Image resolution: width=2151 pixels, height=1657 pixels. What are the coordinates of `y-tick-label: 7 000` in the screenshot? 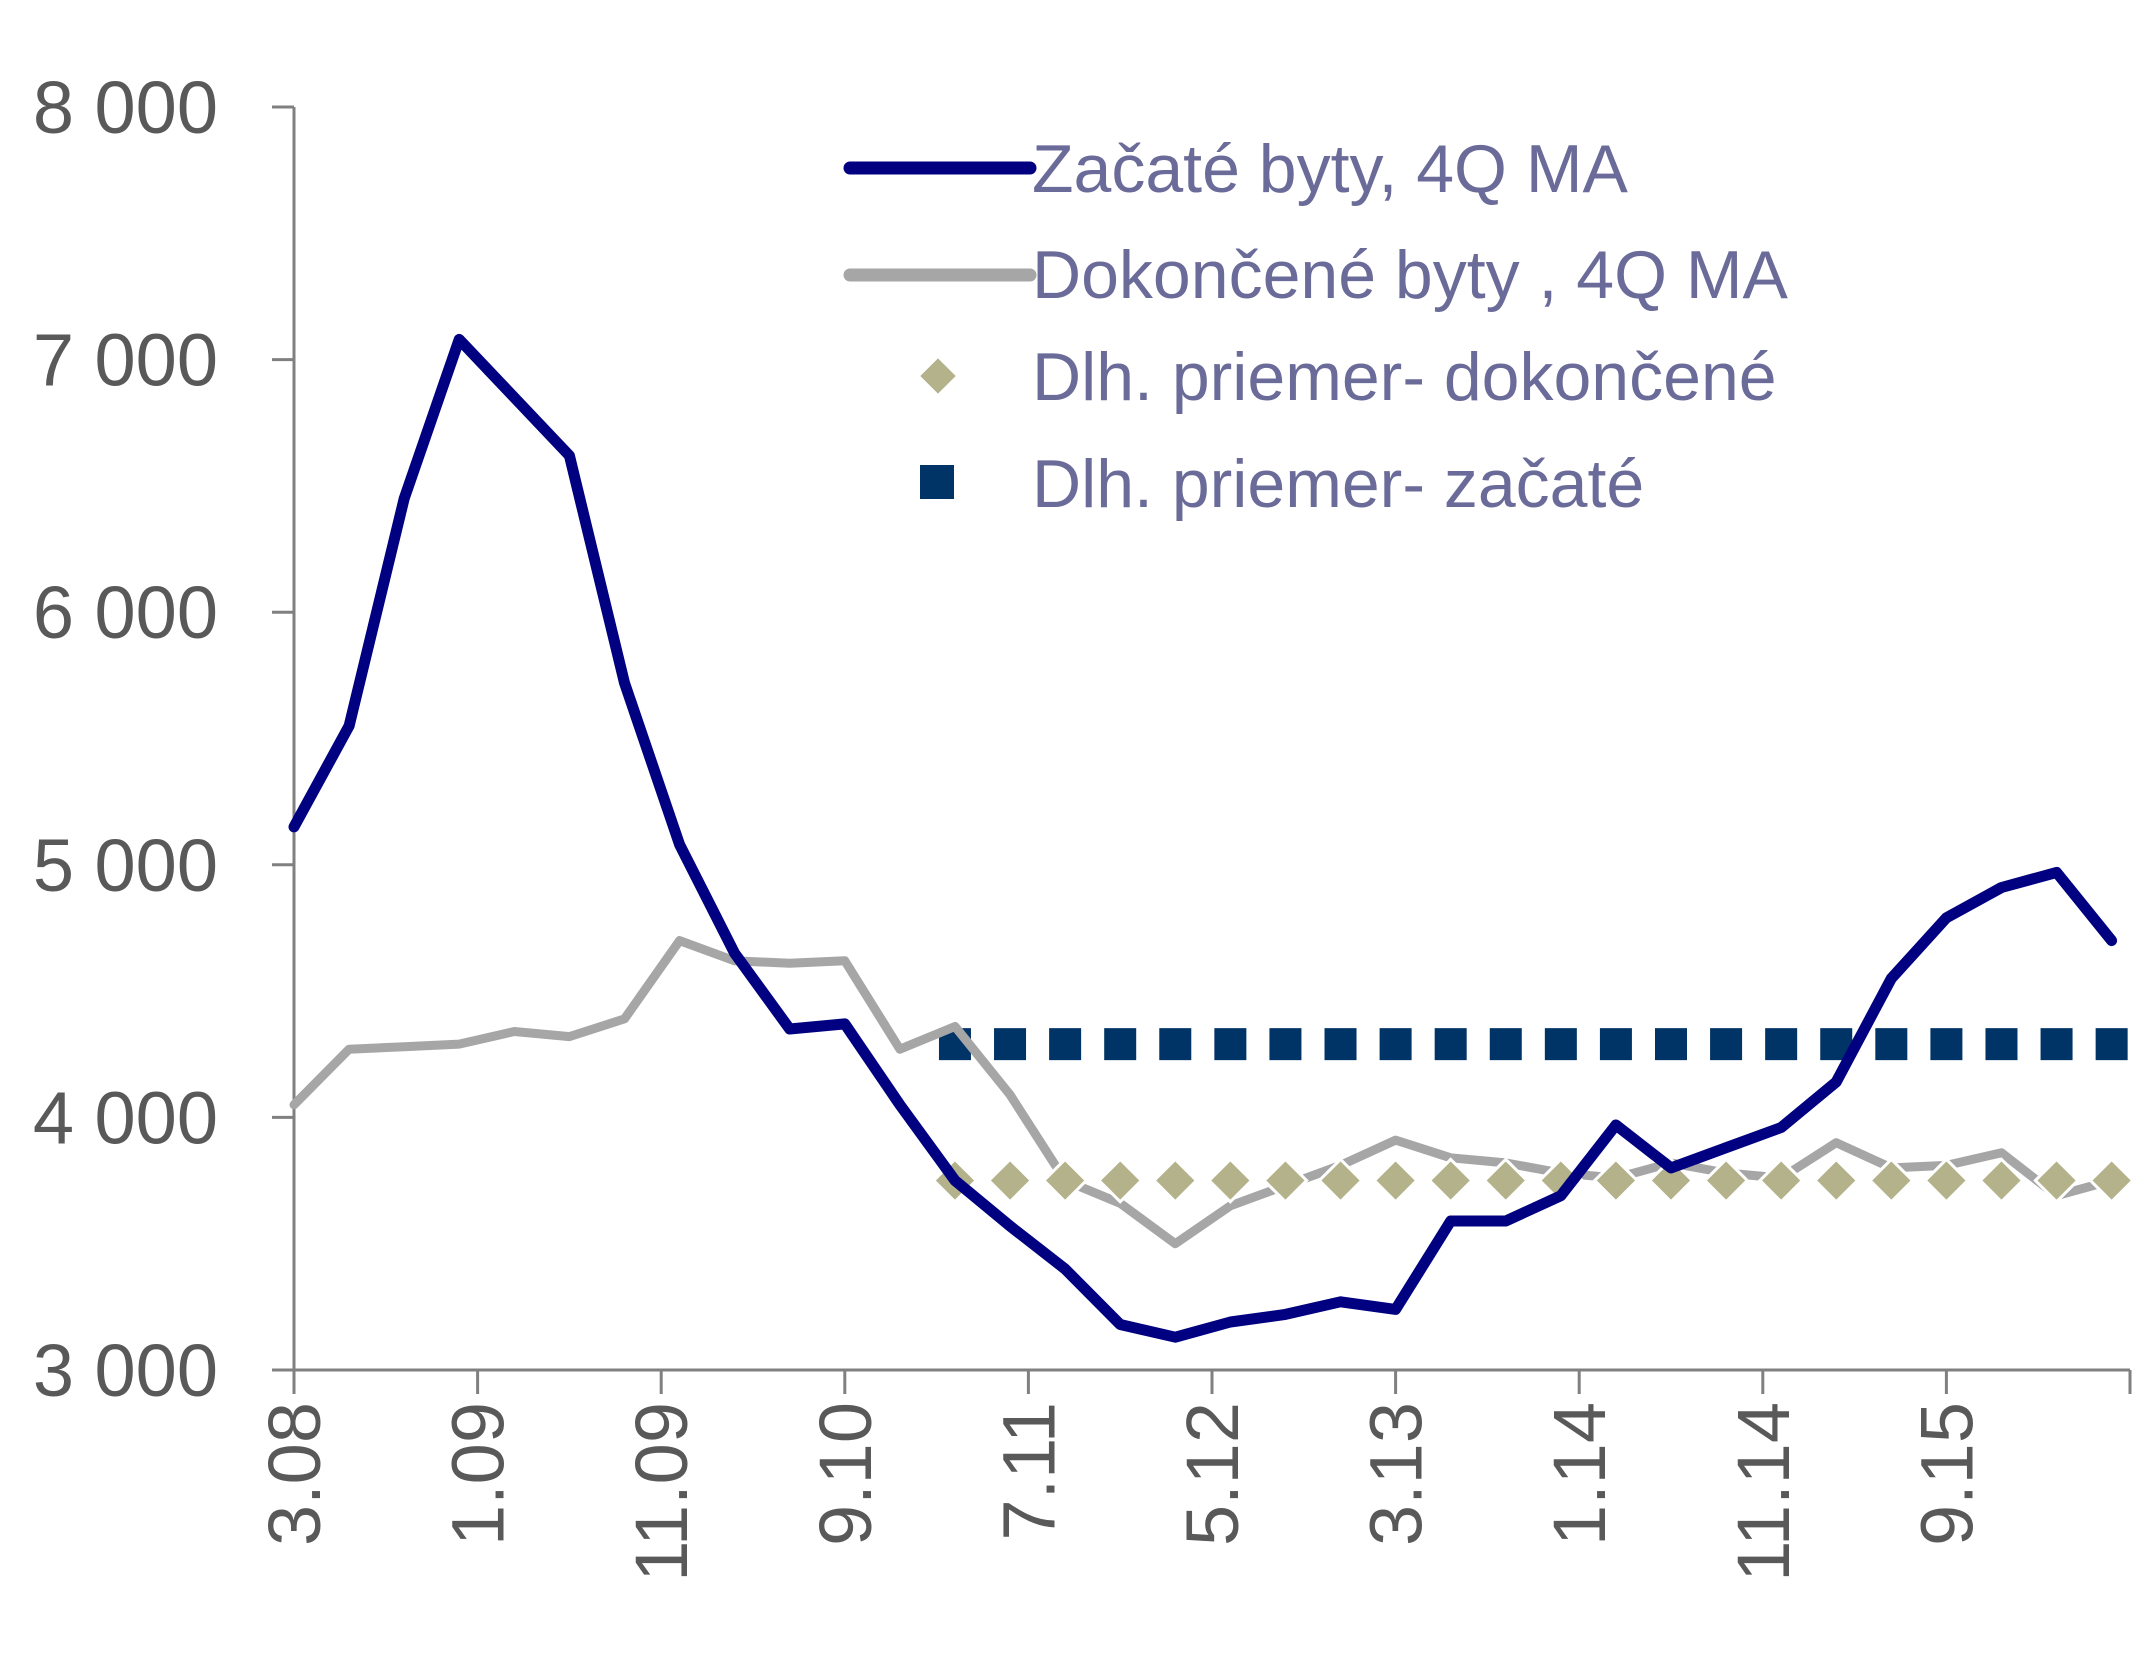 It's located at (125, 360).